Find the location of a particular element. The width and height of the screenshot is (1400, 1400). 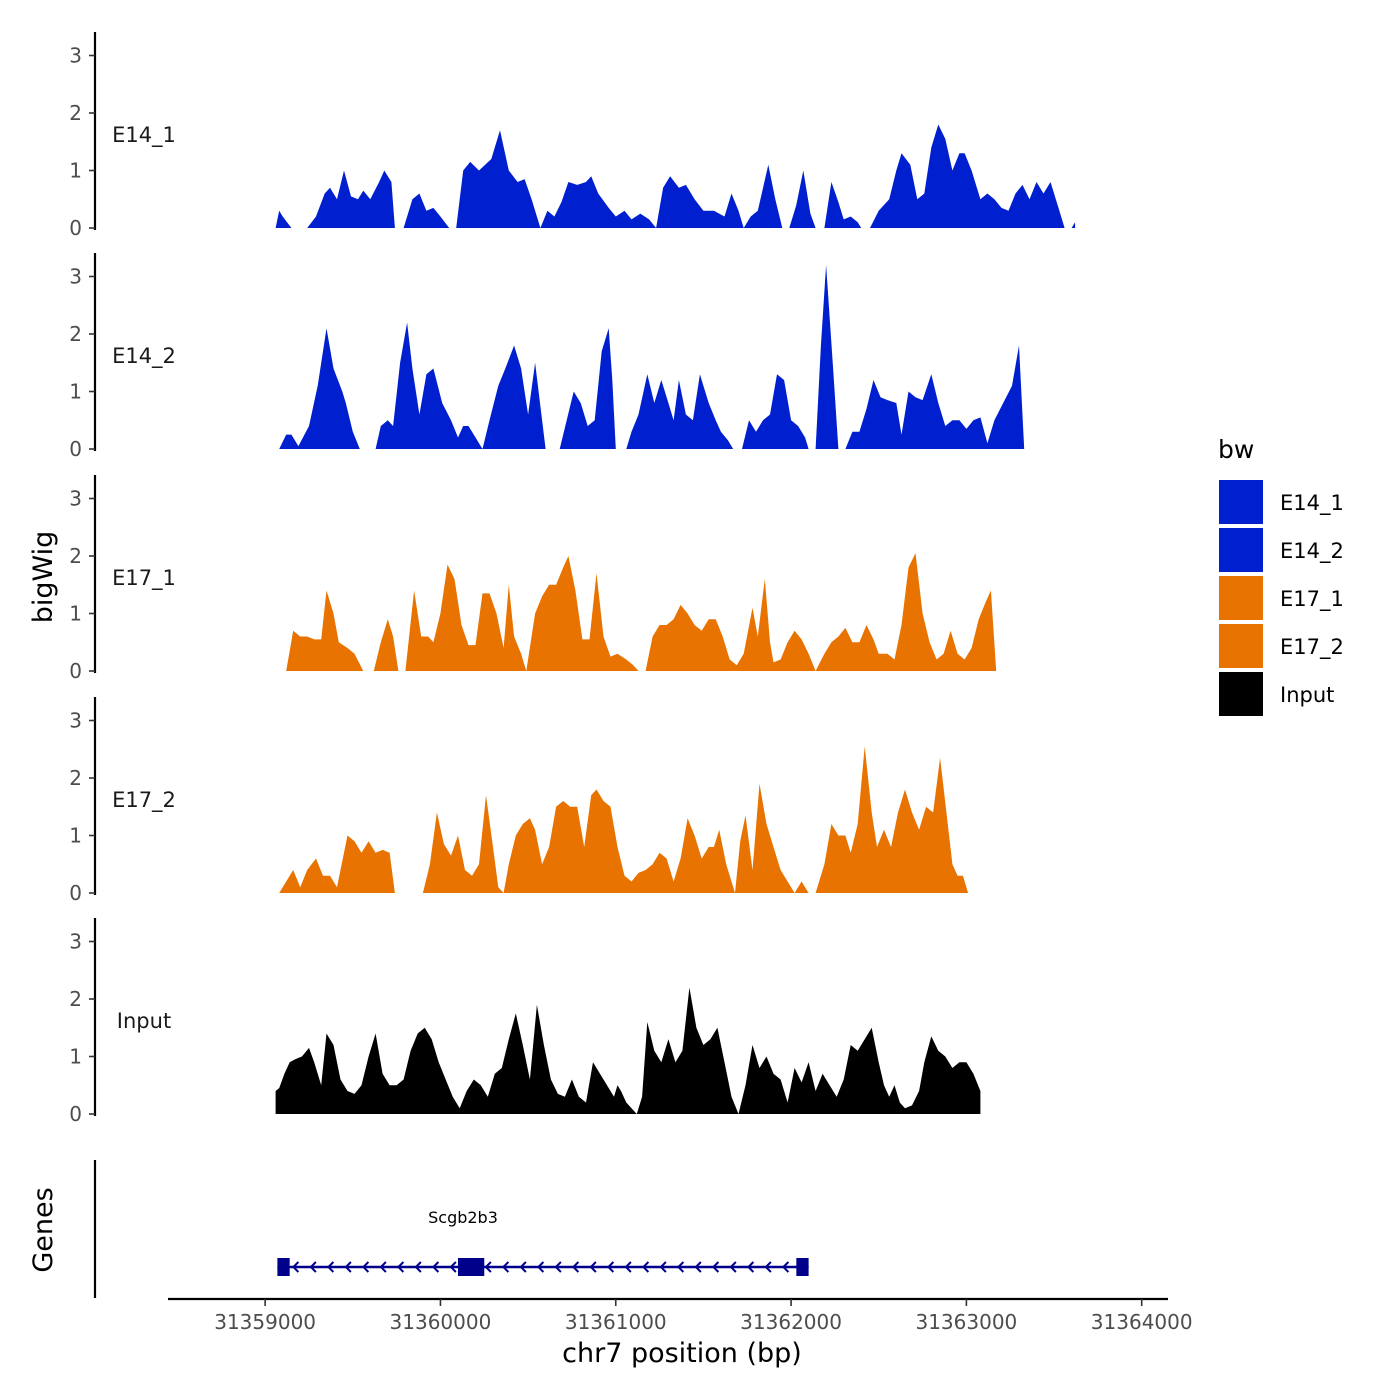

track-label: E14_1 is located at coordinates (144, 135).